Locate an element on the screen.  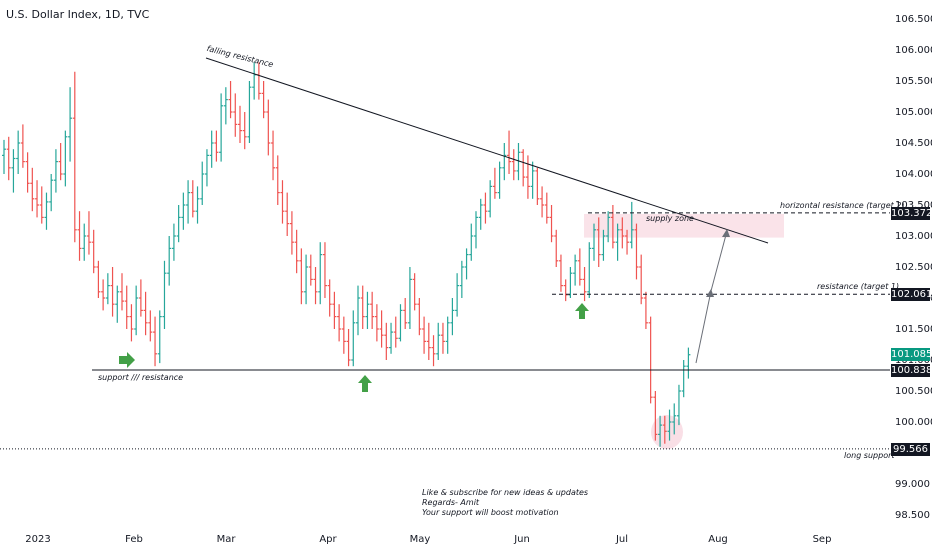
resistance-target1-label: resistance (target 1) is located at coordinates (858, 286).